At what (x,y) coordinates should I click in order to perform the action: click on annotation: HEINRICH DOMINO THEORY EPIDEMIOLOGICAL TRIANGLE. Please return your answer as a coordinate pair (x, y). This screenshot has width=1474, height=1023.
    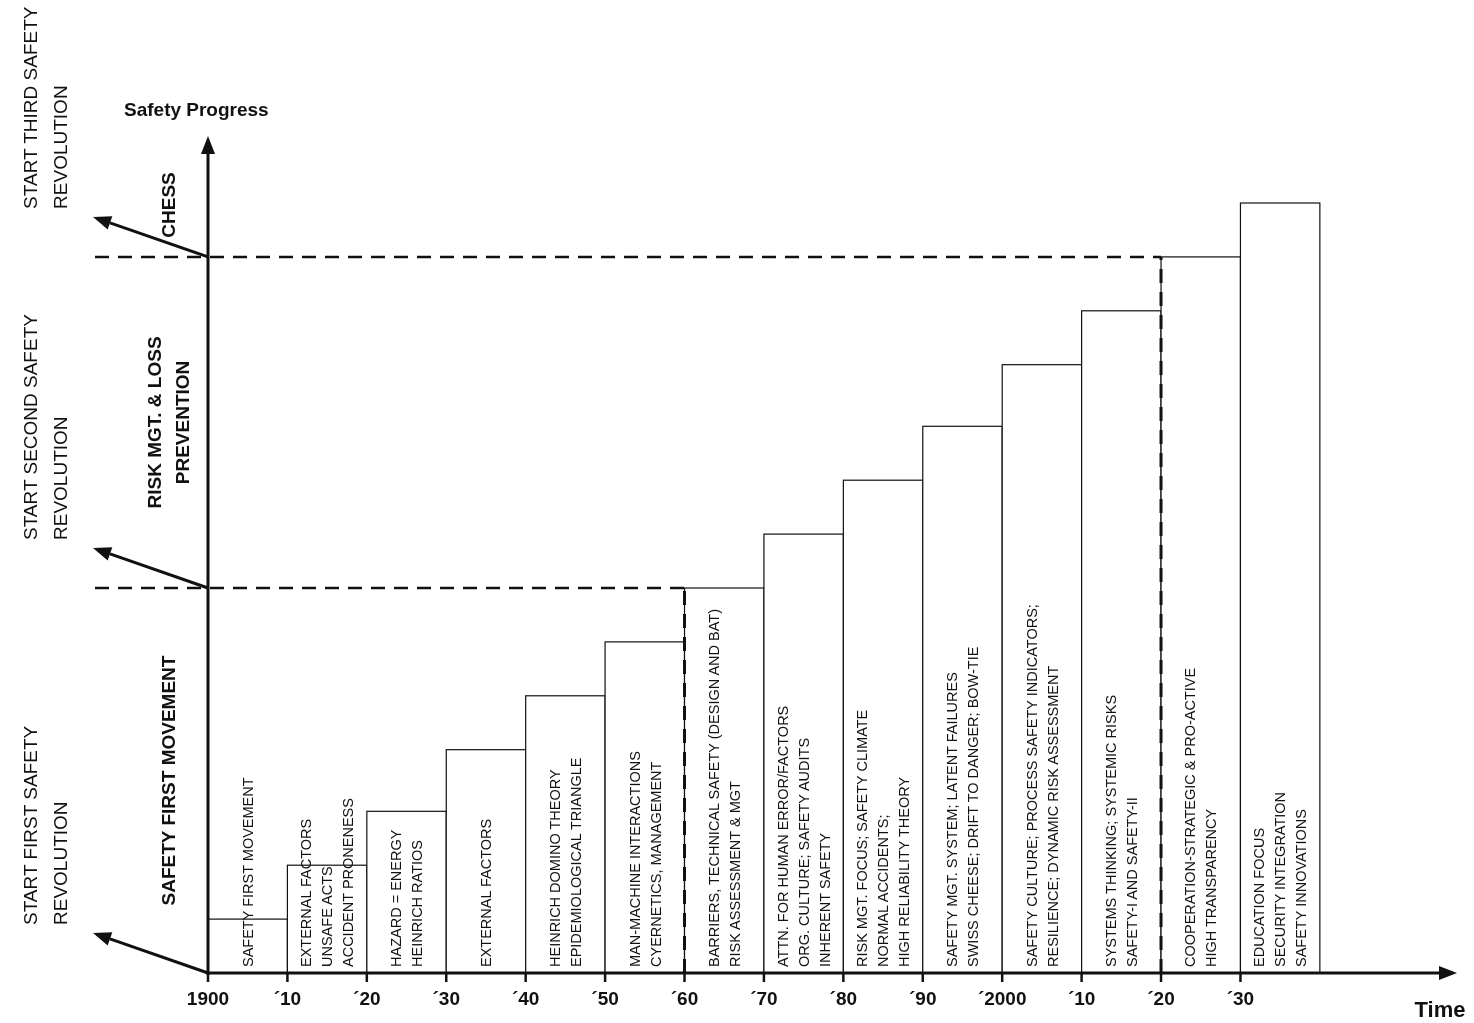
    Looking at the image, I should click on (566, 862).